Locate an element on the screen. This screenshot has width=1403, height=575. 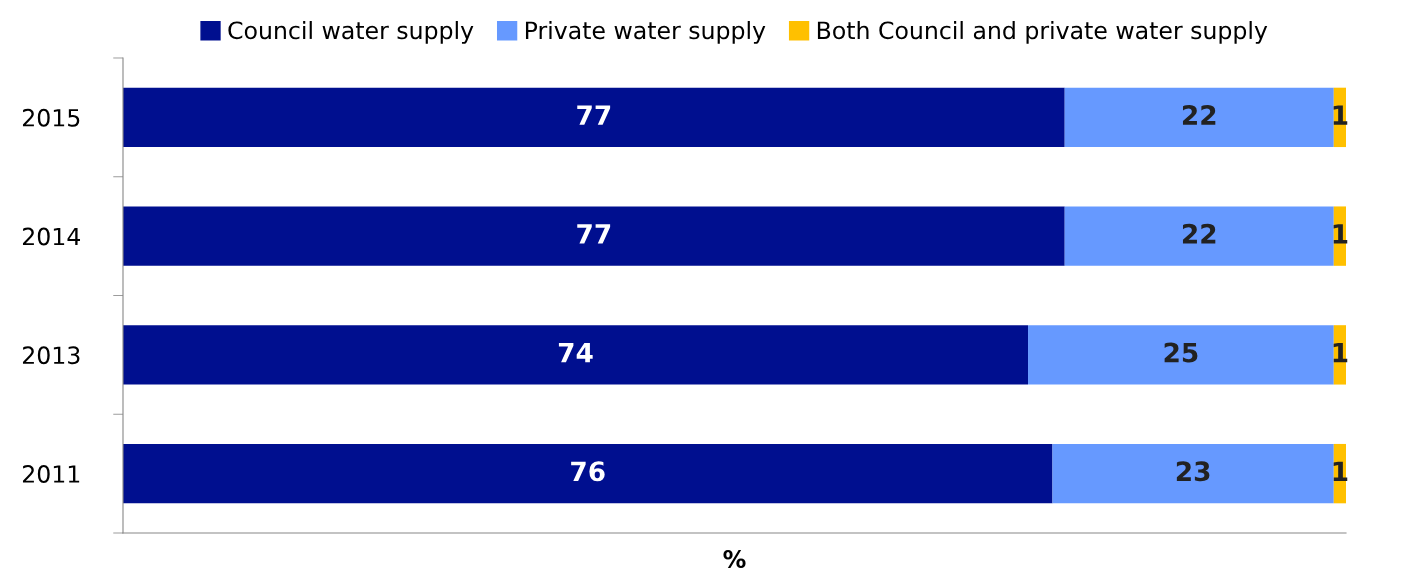
data-label: 23 is located at coordinates (1193, 471).